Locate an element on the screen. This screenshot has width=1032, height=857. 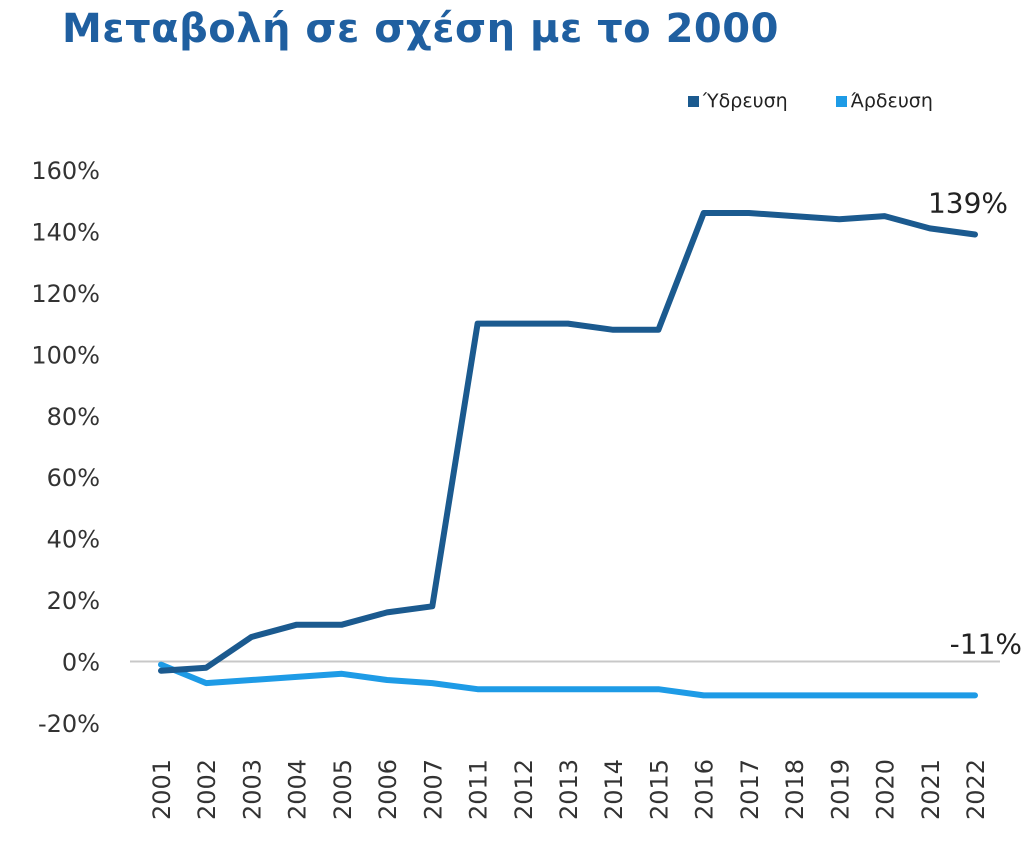
x-tick-label: 2020 is located at coordinates (886, 789).